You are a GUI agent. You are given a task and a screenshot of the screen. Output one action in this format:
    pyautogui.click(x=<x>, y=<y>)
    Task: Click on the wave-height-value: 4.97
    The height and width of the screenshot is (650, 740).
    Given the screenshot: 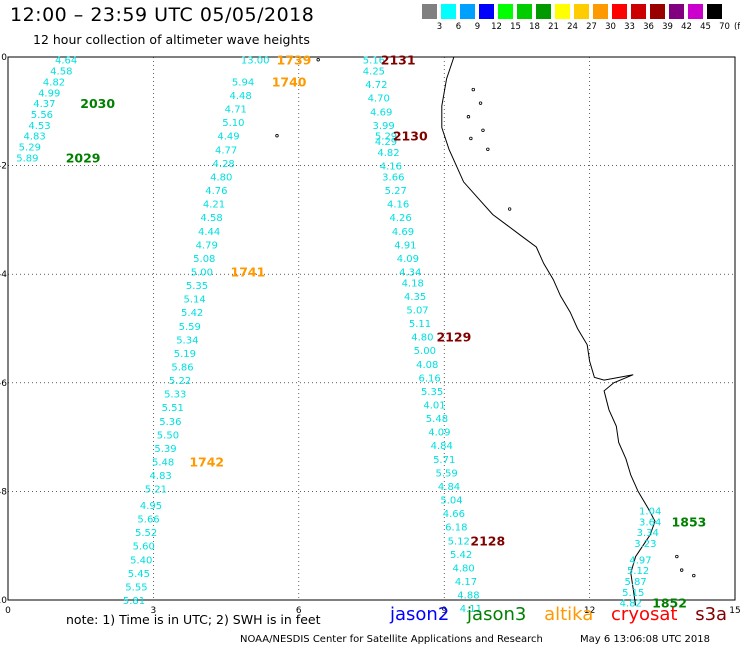 What is the action you would take?
    pyautogui.click(x=640, y=560)
    